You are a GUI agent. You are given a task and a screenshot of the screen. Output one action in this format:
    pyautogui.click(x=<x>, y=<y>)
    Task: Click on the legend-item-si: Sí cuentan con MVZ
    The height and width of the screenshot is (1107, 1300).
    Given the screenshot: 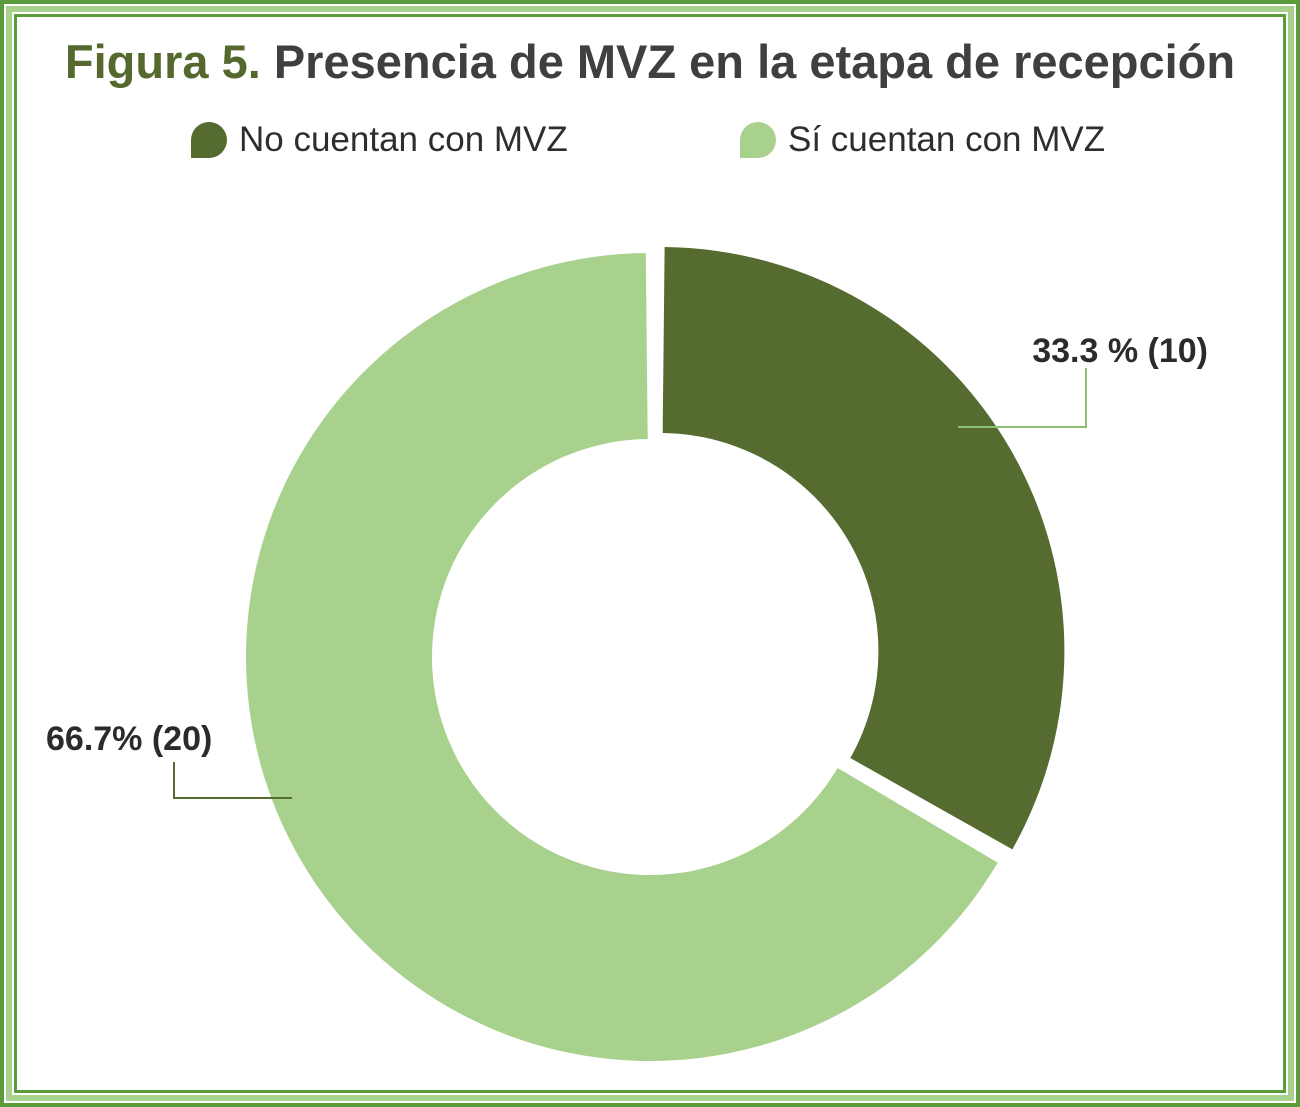 What is the action you would take?
    pyautogui.click(x=922, y=140)
    